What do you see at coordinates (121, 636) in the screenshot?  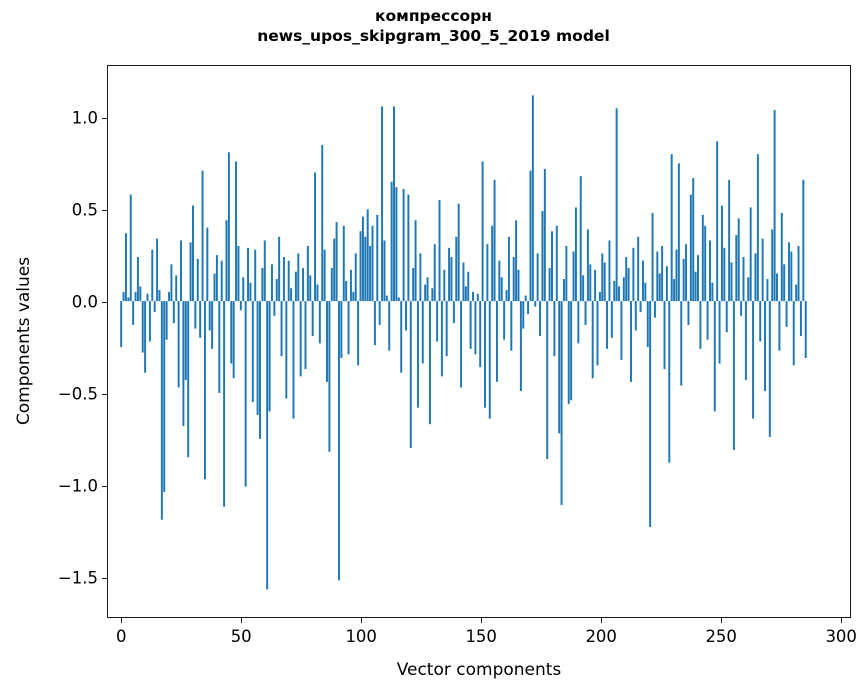 I see `x-tick-label: 0` at bounding box center [121, 636].